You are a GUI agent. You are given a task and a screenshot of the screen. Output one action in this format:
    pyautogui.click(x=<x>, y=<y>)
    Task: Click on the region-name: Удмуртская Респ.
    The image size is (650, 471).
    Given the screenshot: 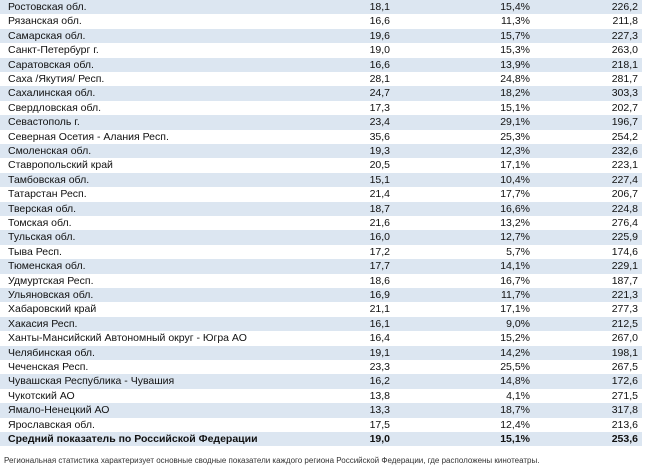 What is the action you would take?
    pyautogui.click(x=51, y=280)
    